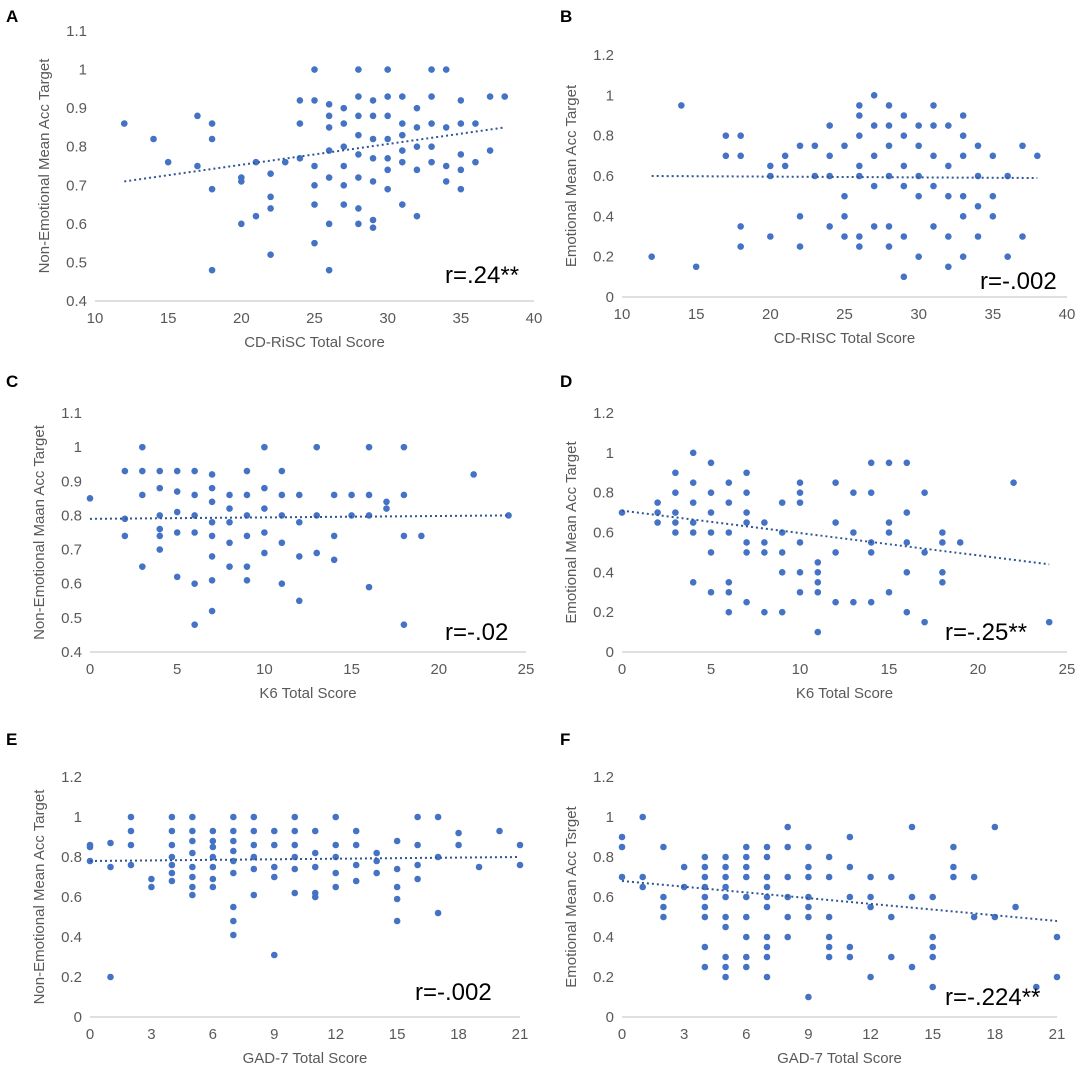 The height and width of the screenshot is (1077, 1084). I want to click on panel-e-x-tick: 18, so click(458, 1034).